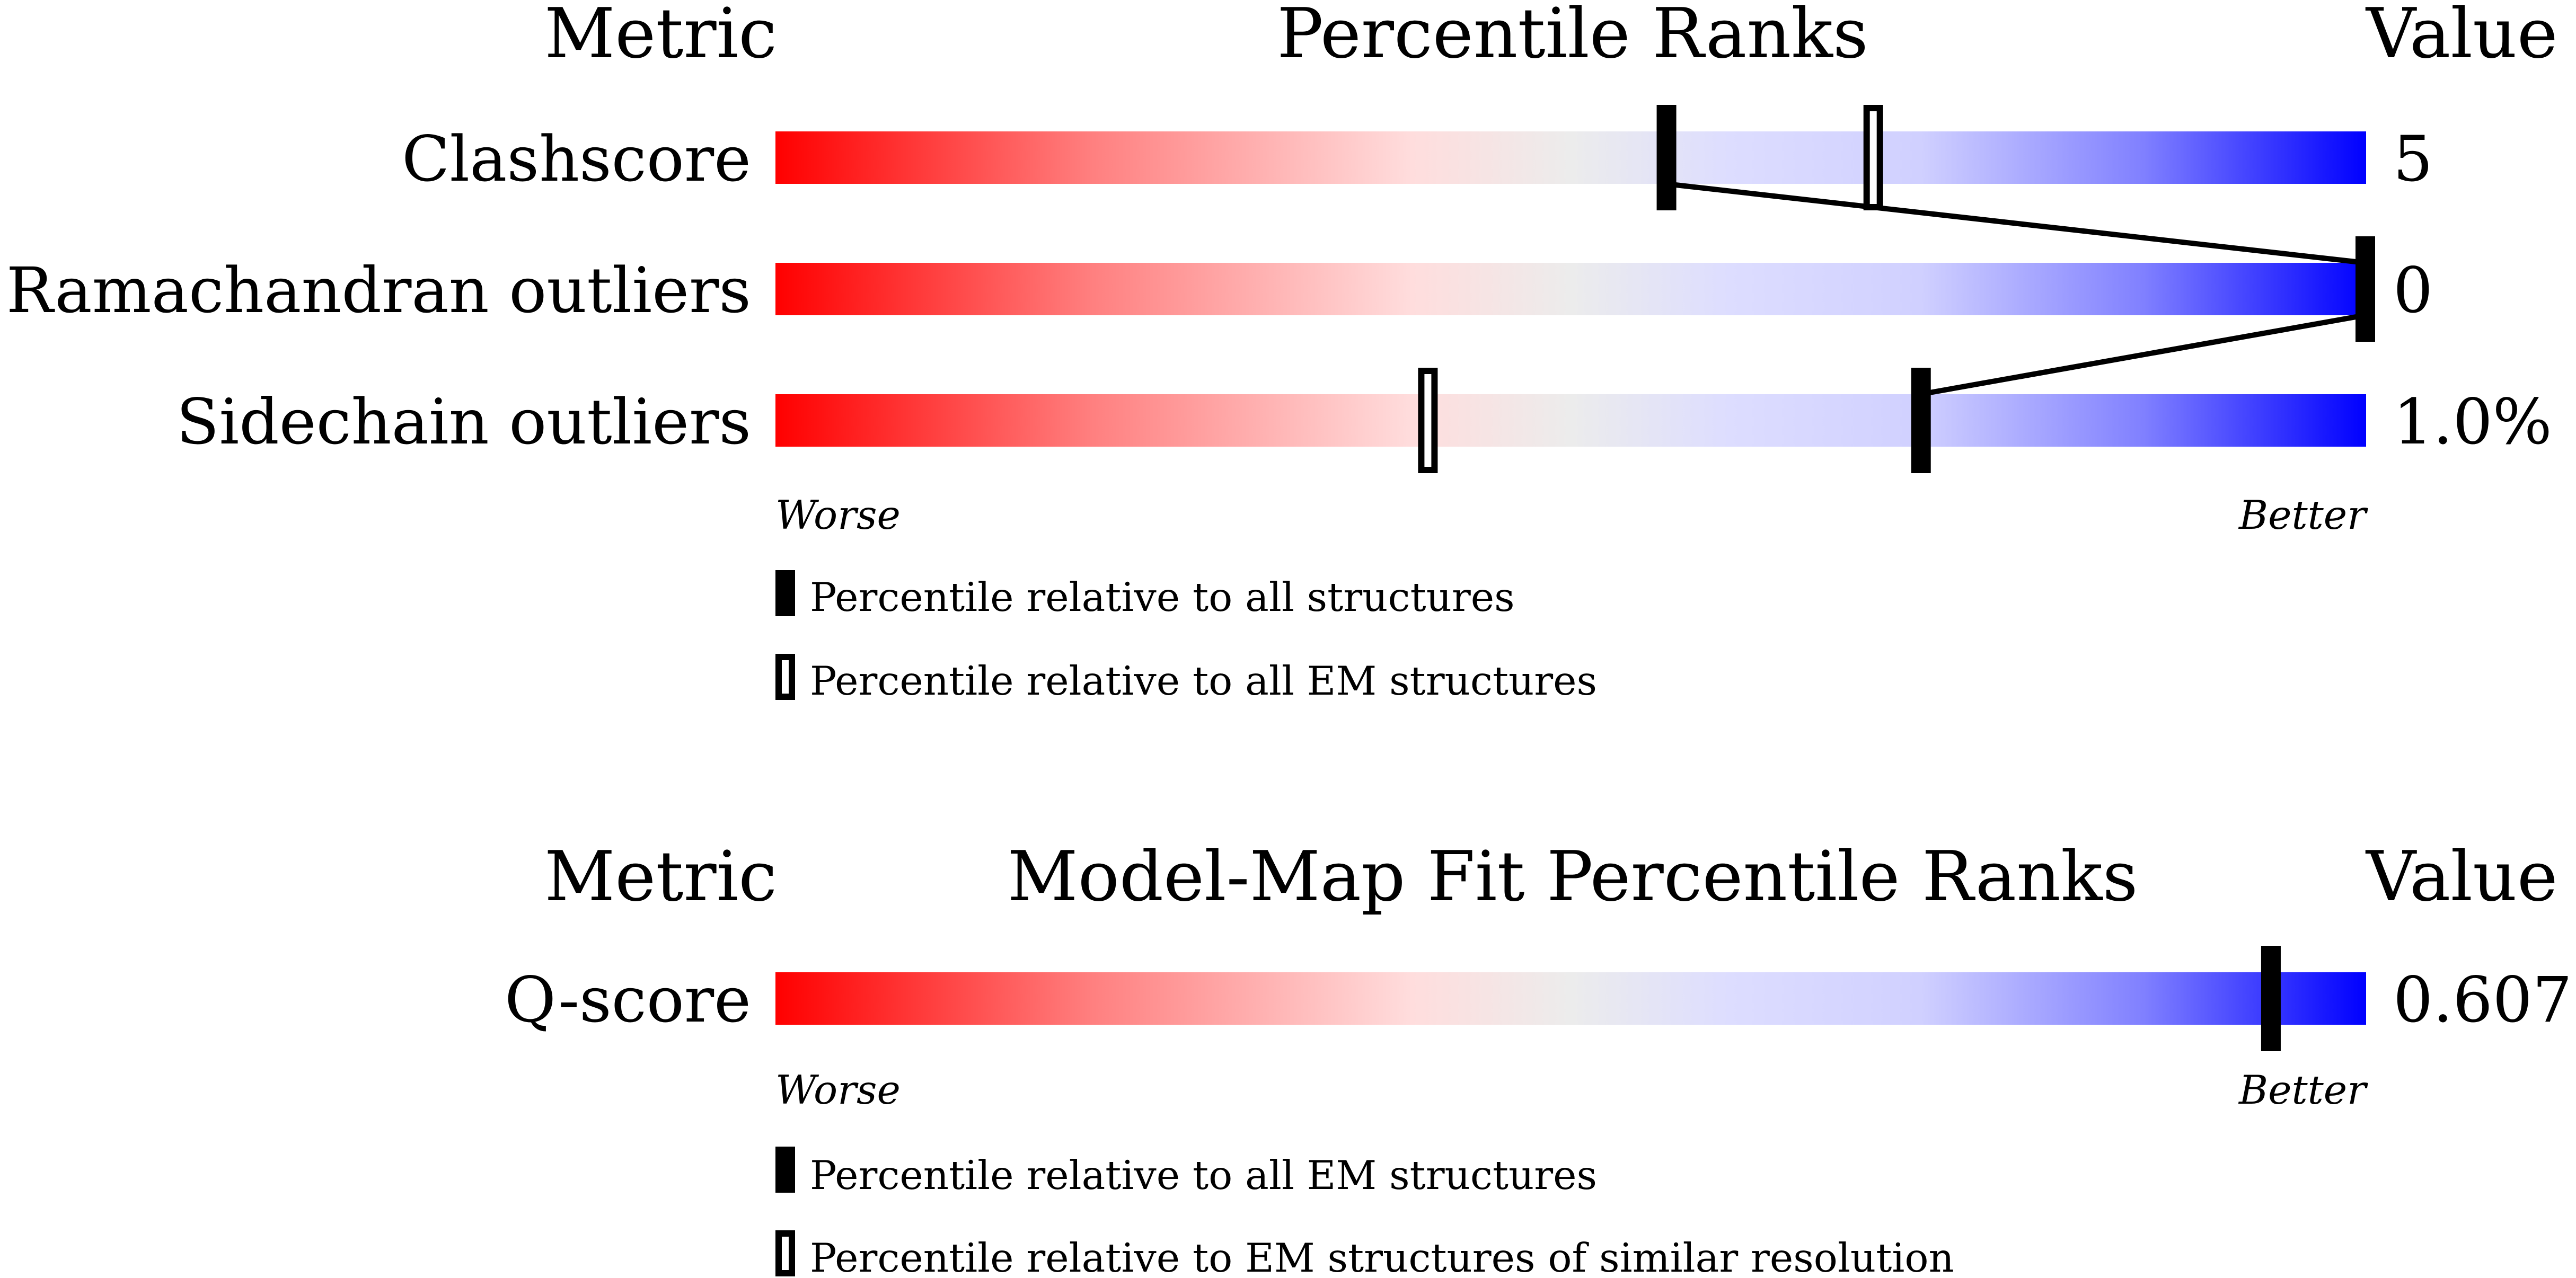  I want to click on percentile-bar-clashscore, so click(1570, 157).